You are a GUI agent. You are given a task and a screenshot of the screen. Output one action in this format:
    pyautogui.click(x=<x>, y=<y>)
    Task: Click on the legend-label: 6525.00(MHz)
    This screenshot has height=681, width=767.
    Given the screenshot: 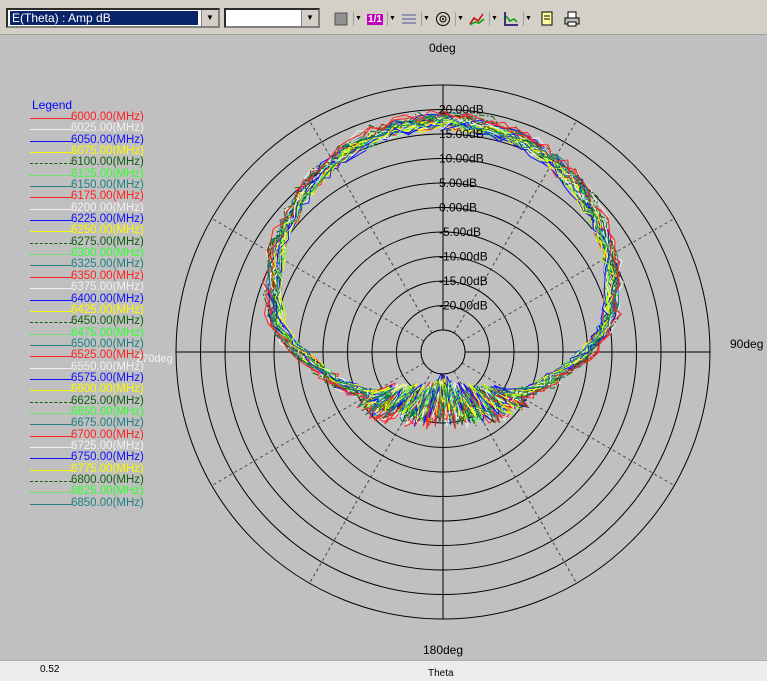 What is the action you would take?
    pyautogui.click(x=107, y=355)
    